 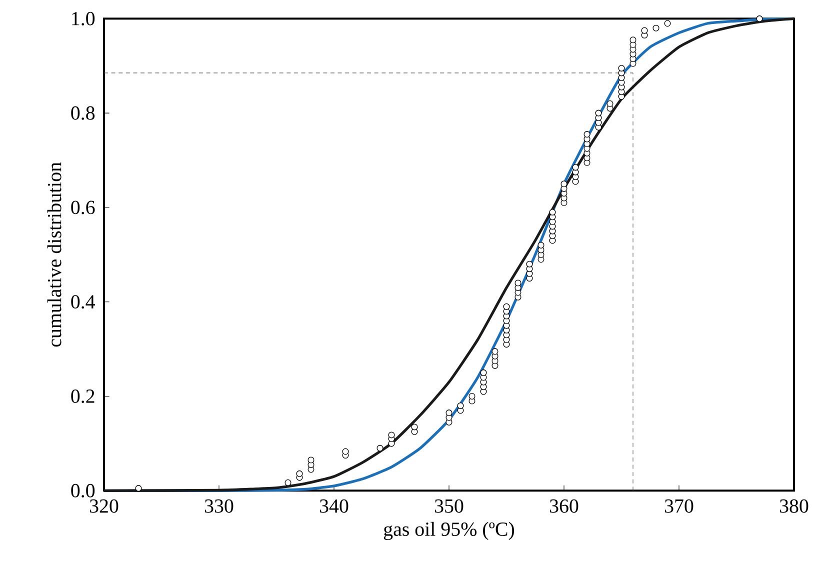 What do you see at coordinates (679, 506) in the screenshot?
I see `x-tick-label: 370` at bounding box center [679, 506].